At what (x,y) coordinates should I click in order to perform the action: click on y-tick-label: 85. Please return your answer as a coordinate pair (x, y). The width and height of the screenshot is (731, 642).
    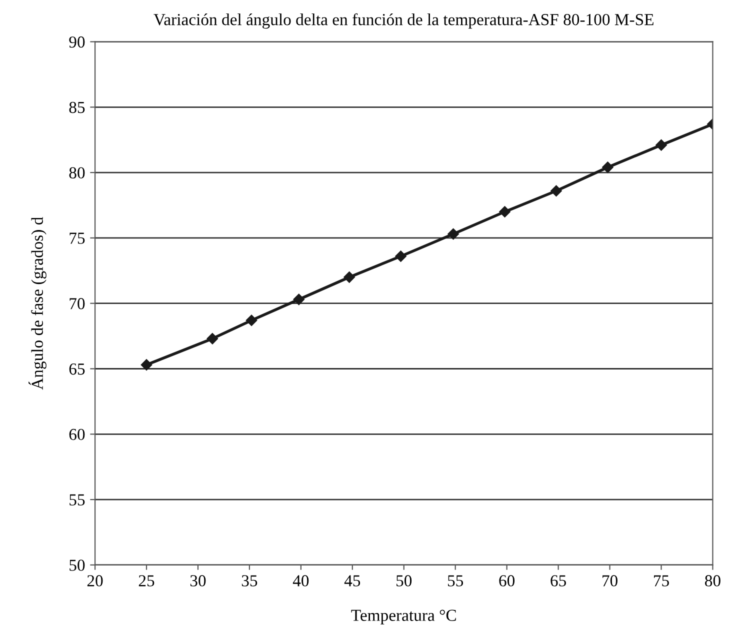
    Looking at the image, I should click on (77, 108).